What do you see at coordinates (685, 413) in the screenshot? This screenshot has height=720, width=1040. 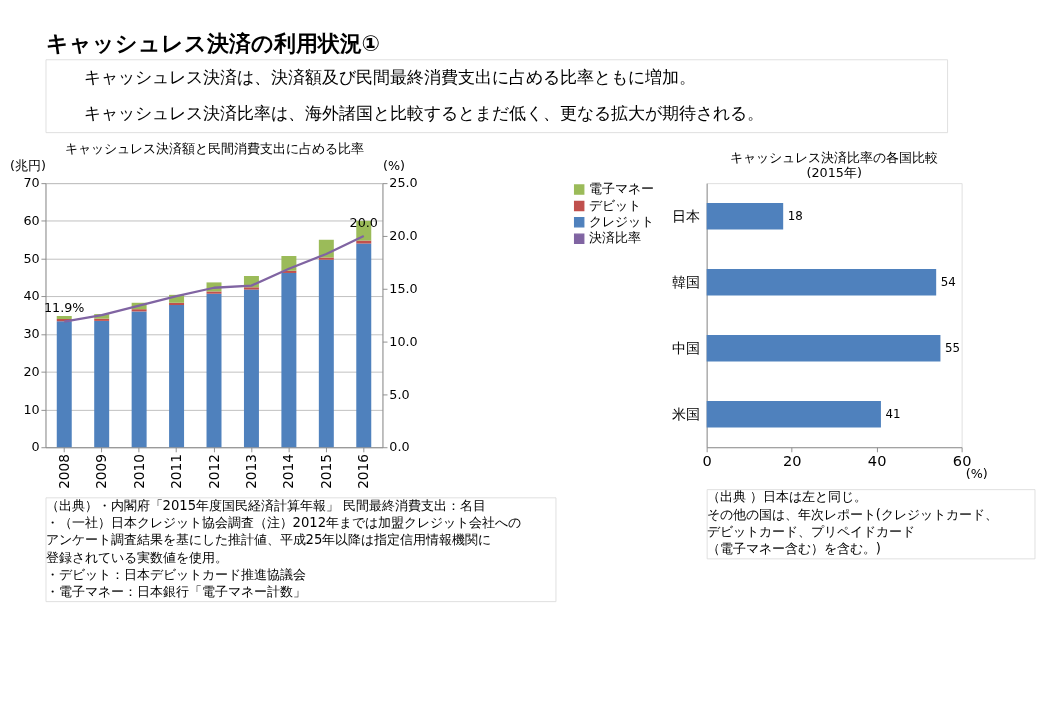 I see `y-tick-label: 米国` at bounding box center [685, 413].